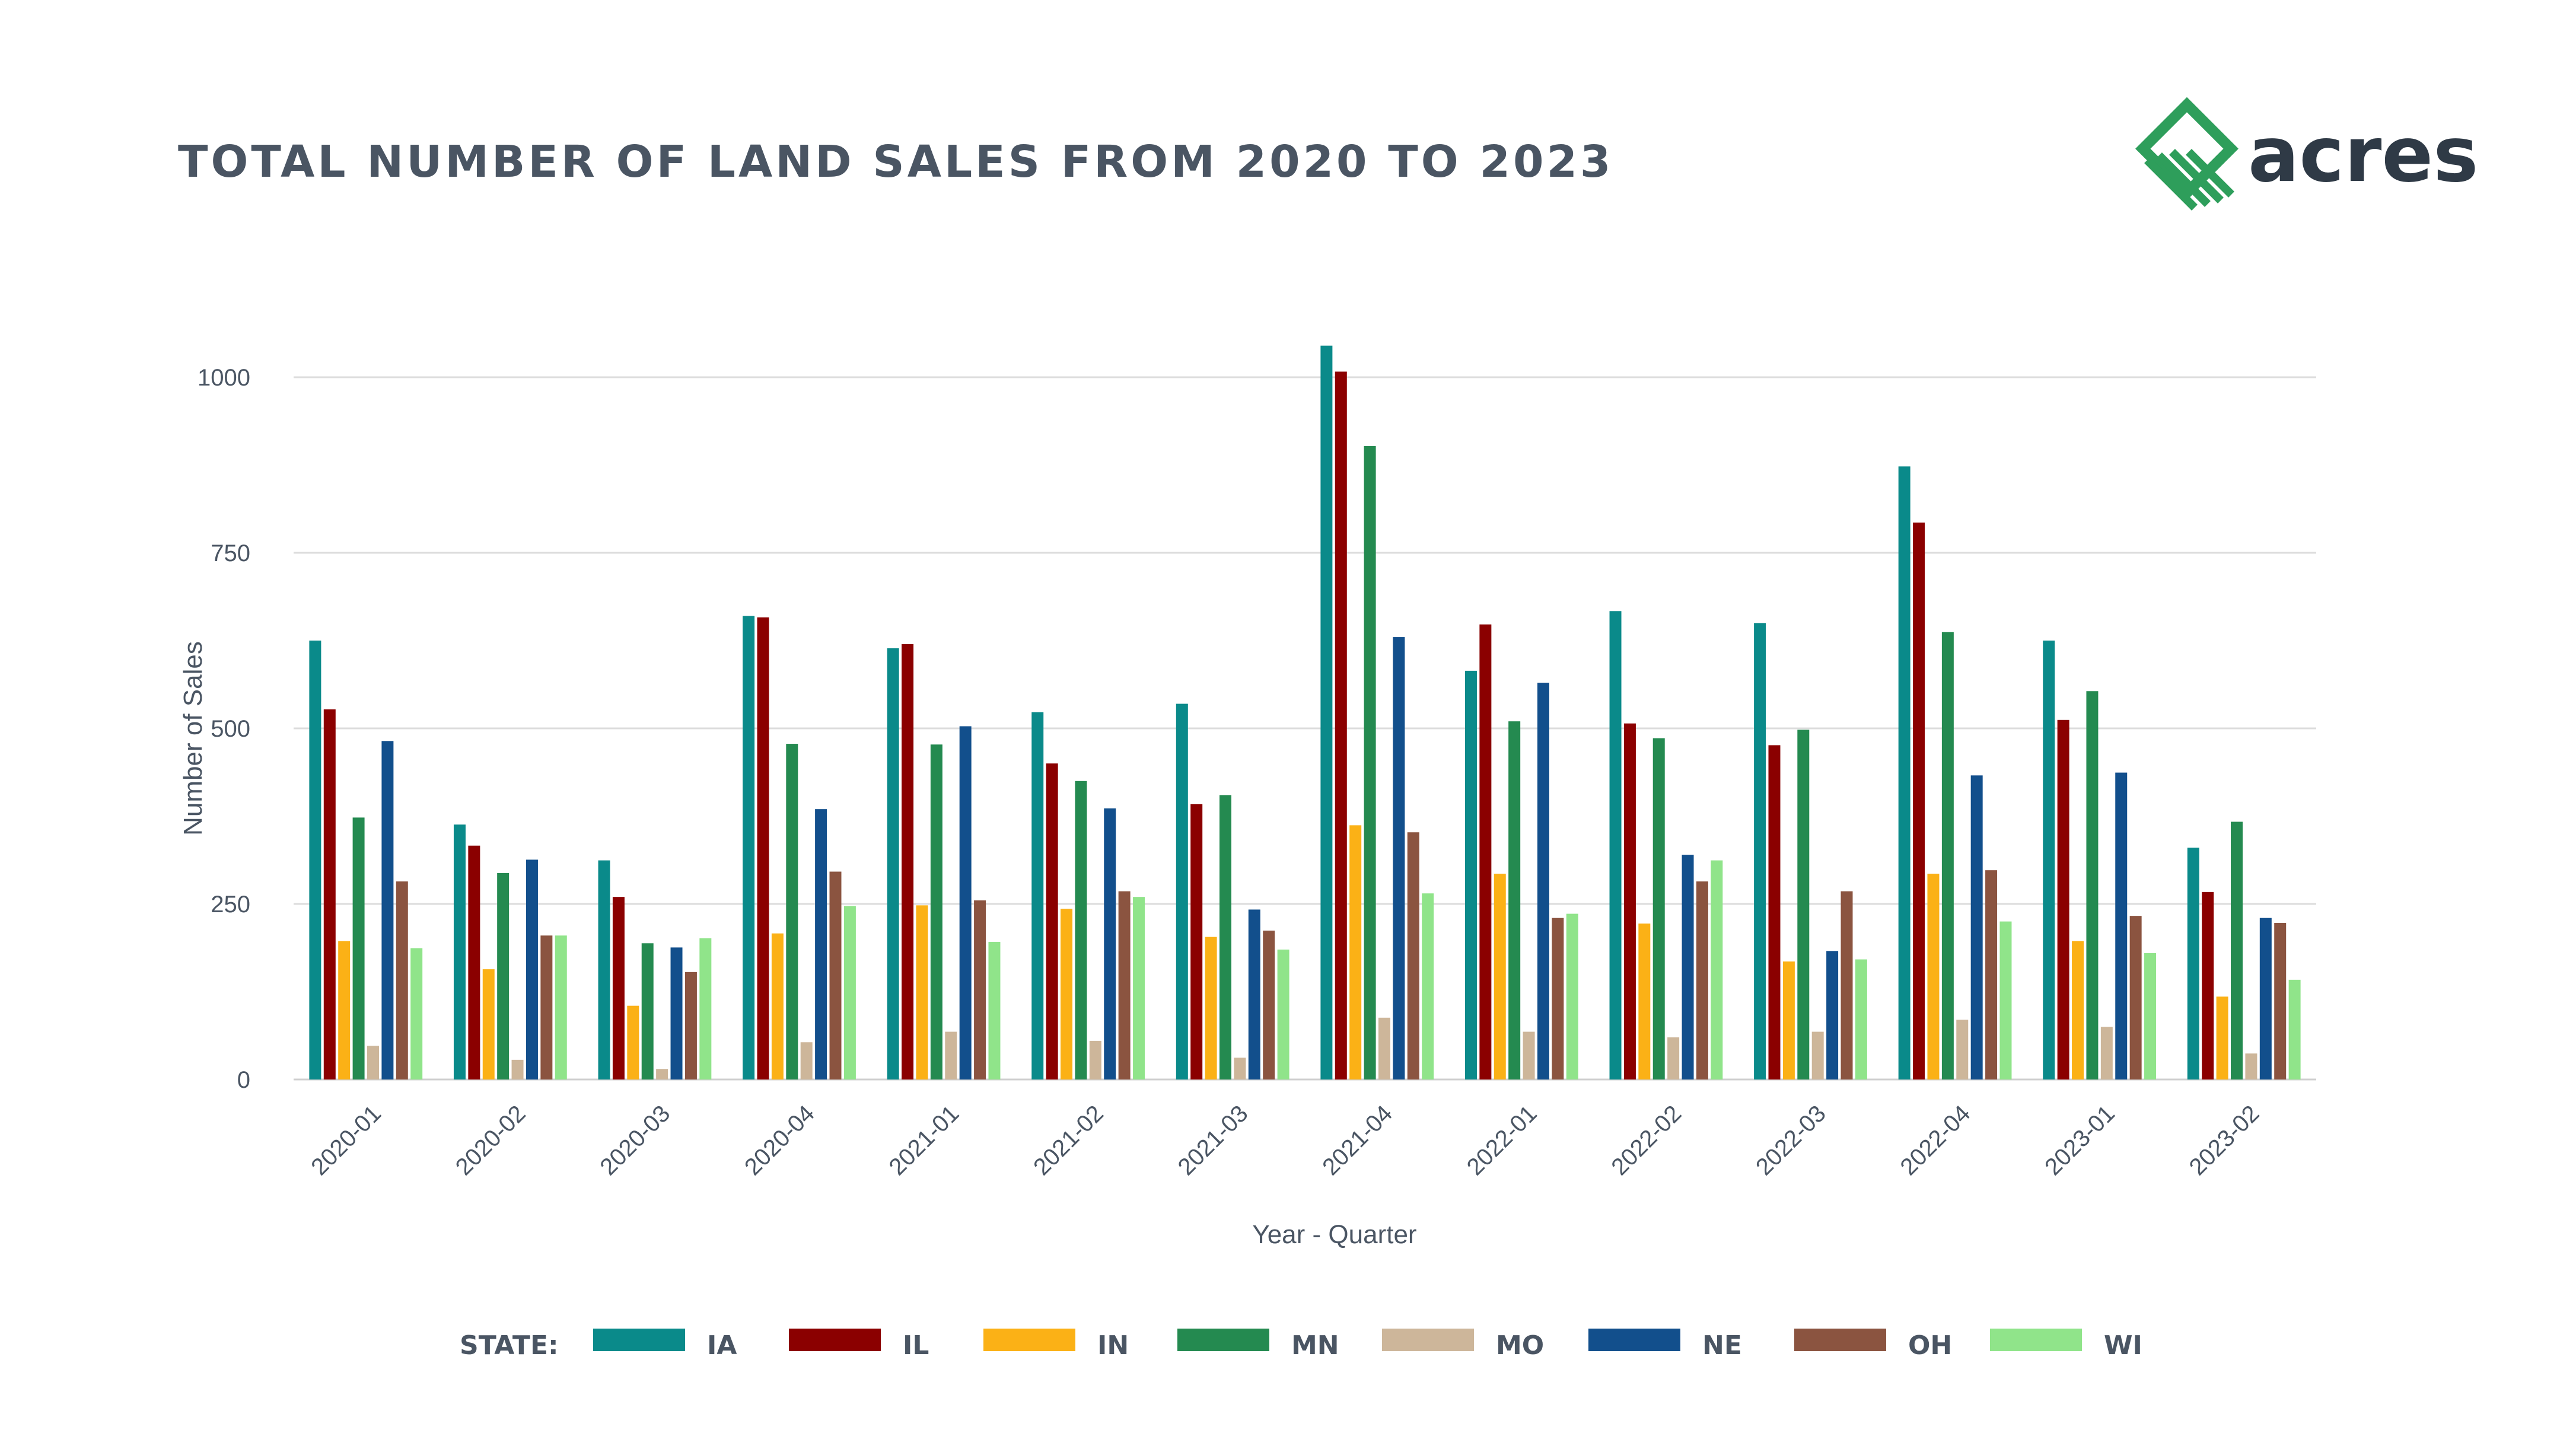 The image size is (2576, 1449). I want to click on y-tick-label: 1000, so click(224, 378).